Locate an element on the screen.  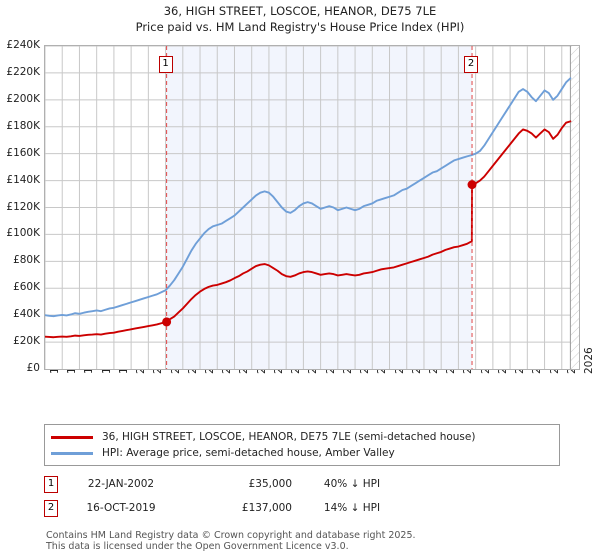
y-axis-tick-label: £220K is located at coordinates (23, 71).